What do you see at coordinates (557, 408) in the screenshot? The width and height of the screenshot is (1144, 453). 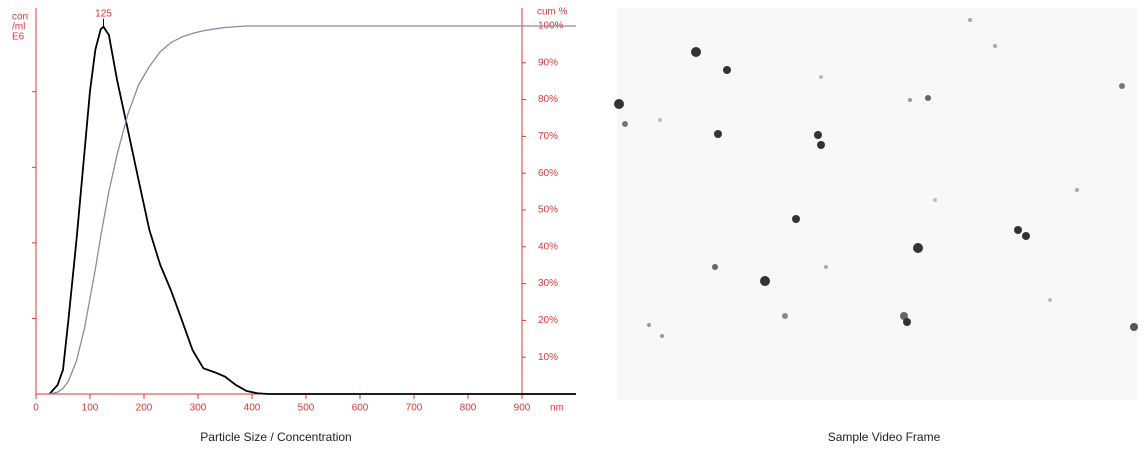 I see `x-axis-label: nm` at bounding box center [557, 408].